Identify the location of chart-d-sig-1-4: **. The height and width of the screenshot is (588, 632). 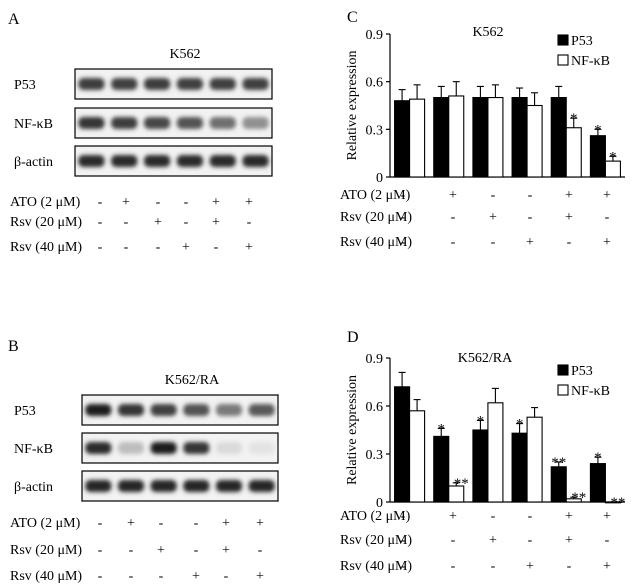
(578, 498).